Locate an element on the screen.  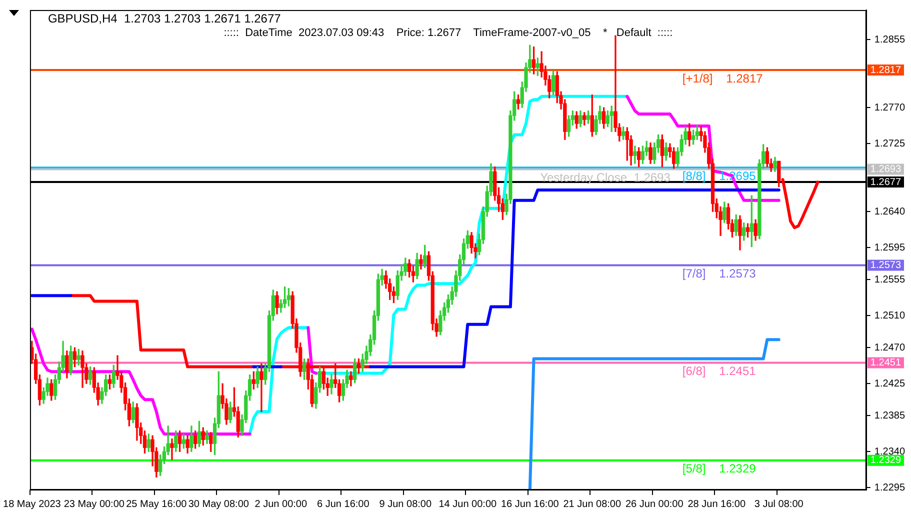
x-tick-label: 2 Jun 00:00 is located at coordinates (281, 504).